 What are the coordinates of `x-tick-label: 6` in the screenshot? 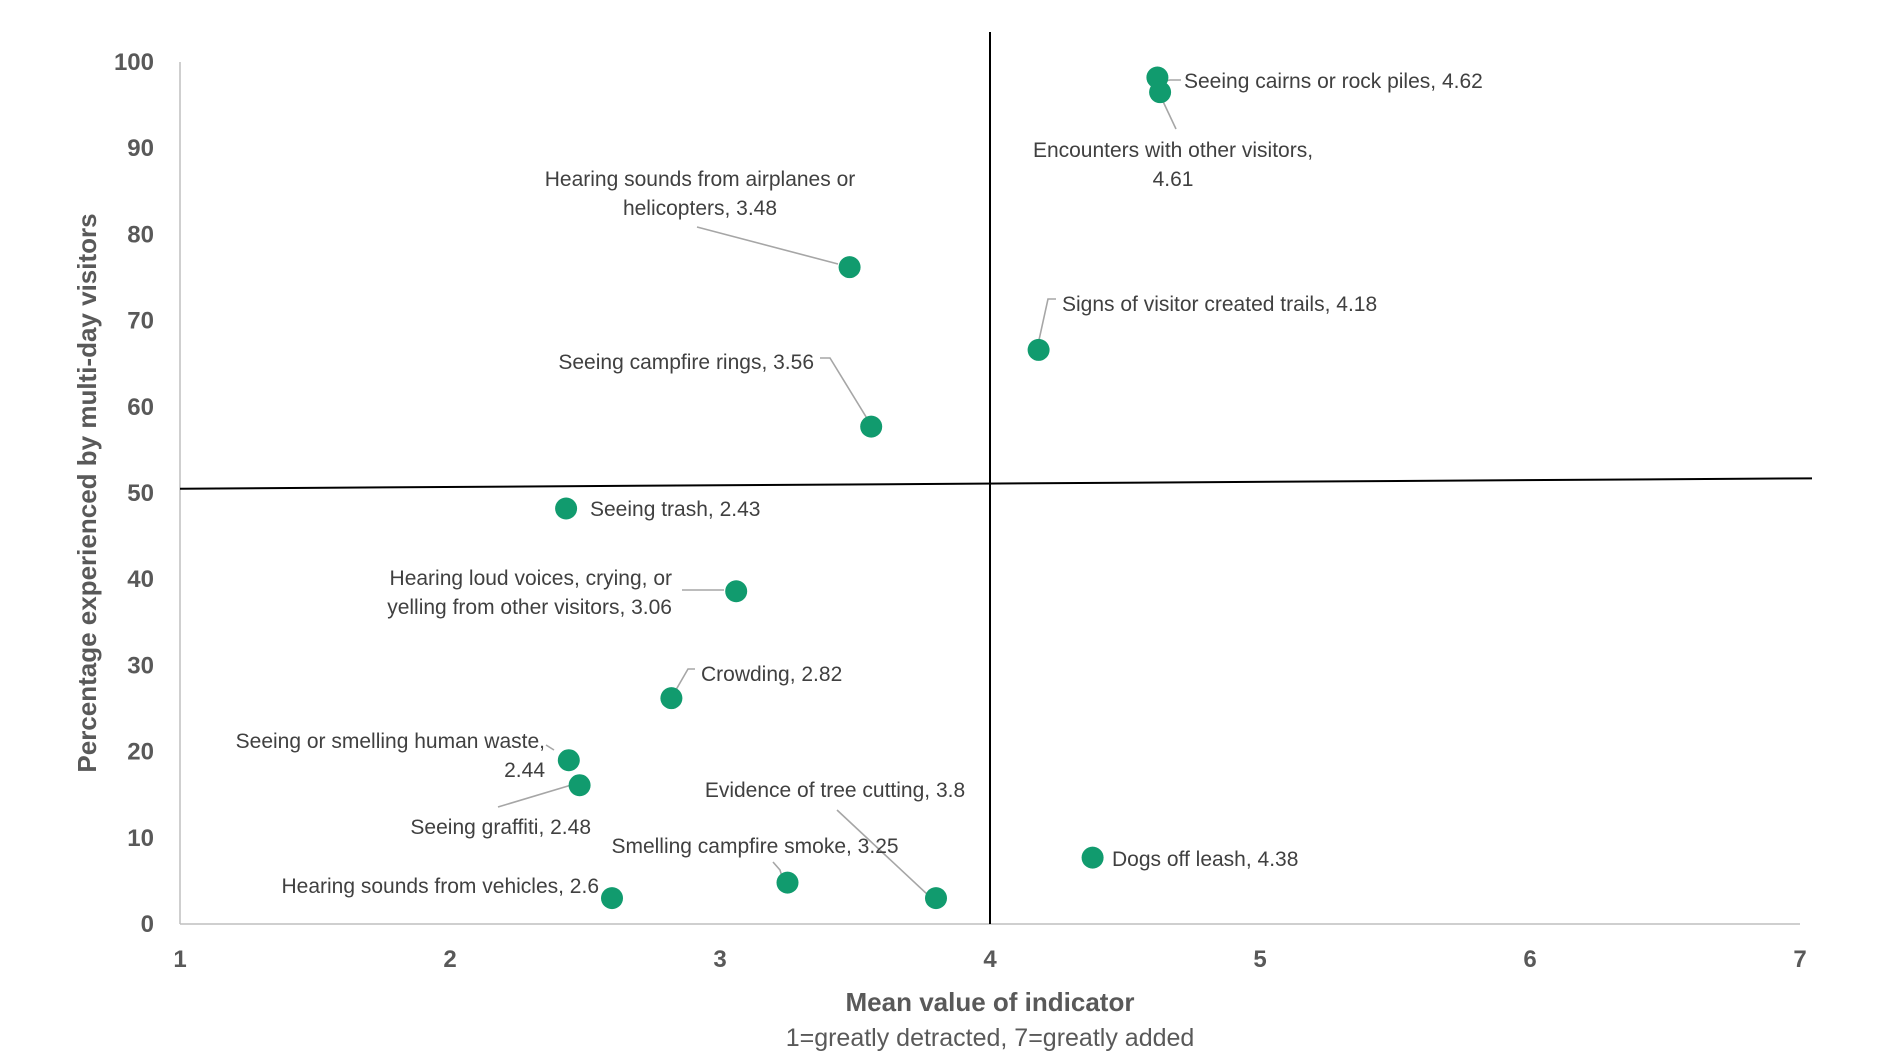 It's located at (1529, 959).